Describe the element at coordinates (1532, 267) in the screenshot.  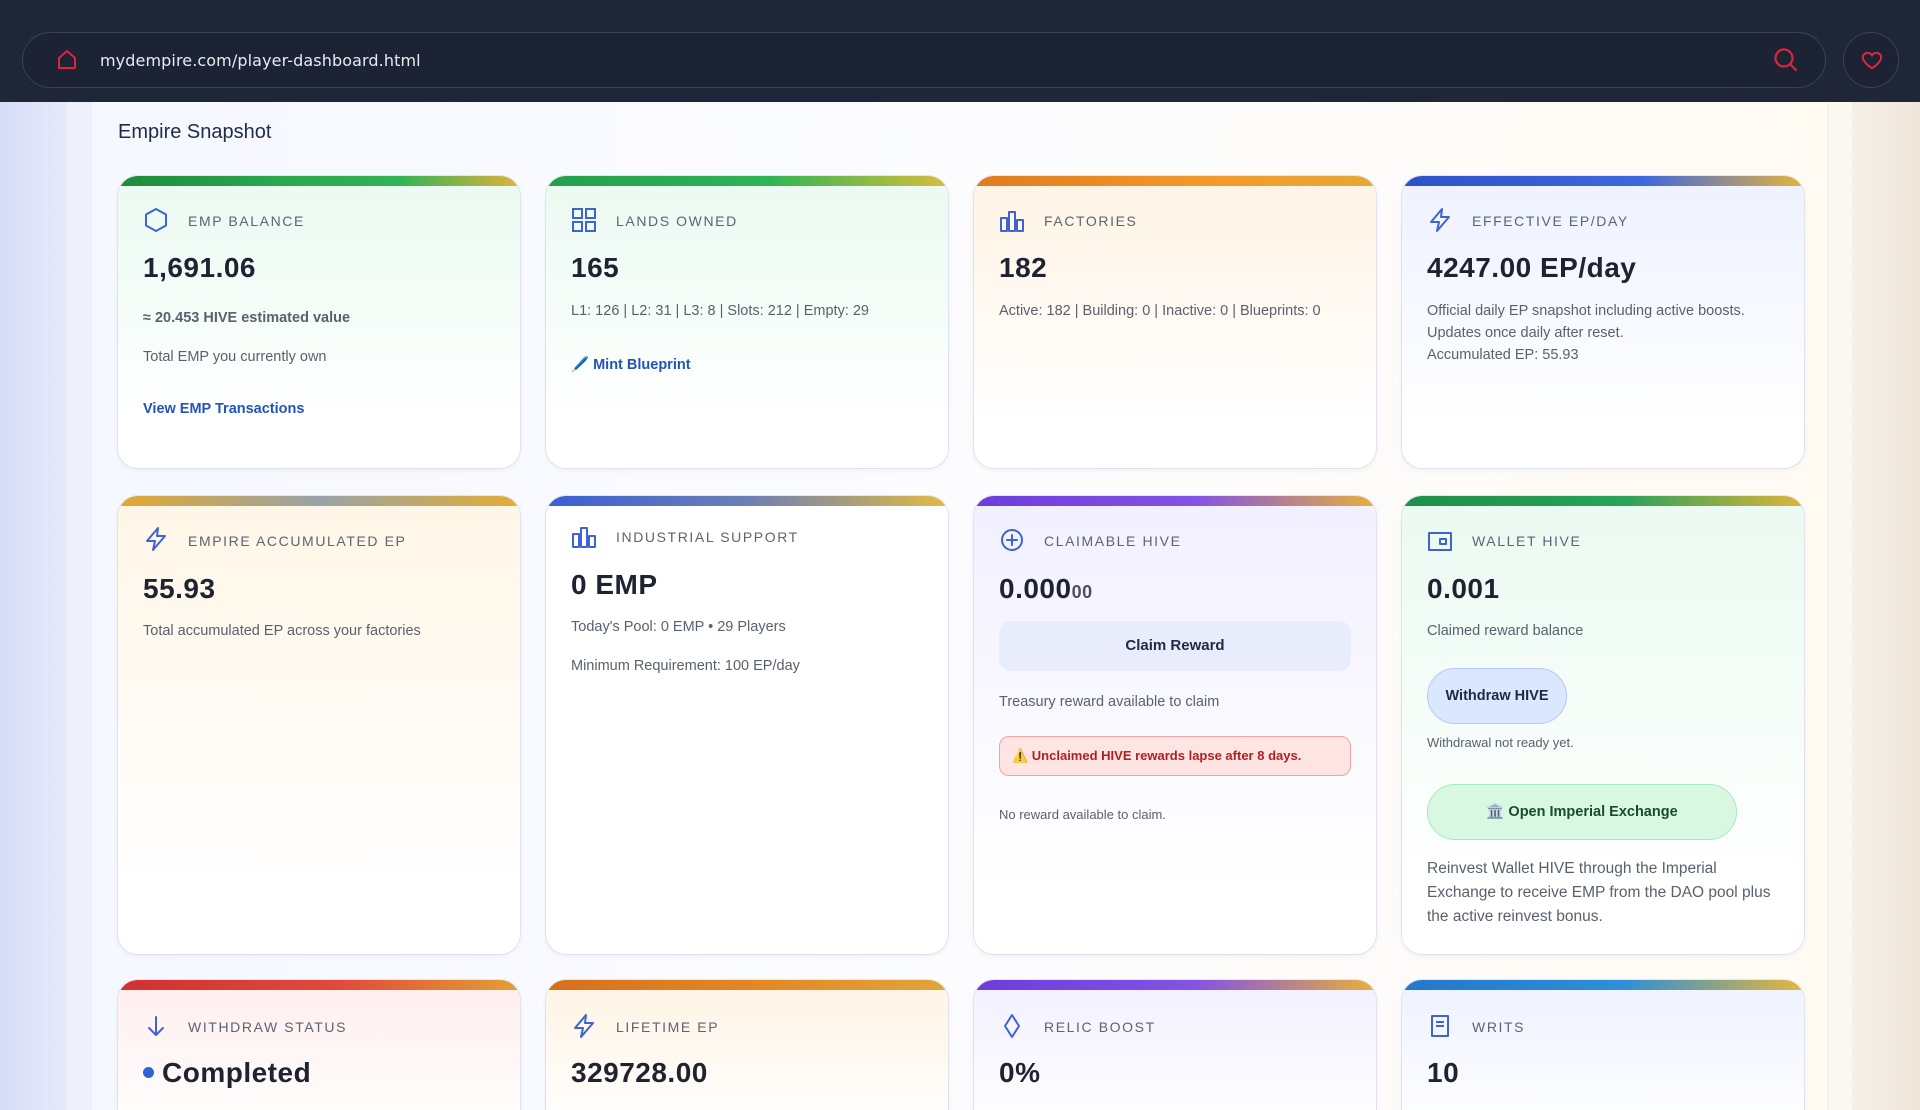
I see `card-value: 4247.00 EP/day` at that location.